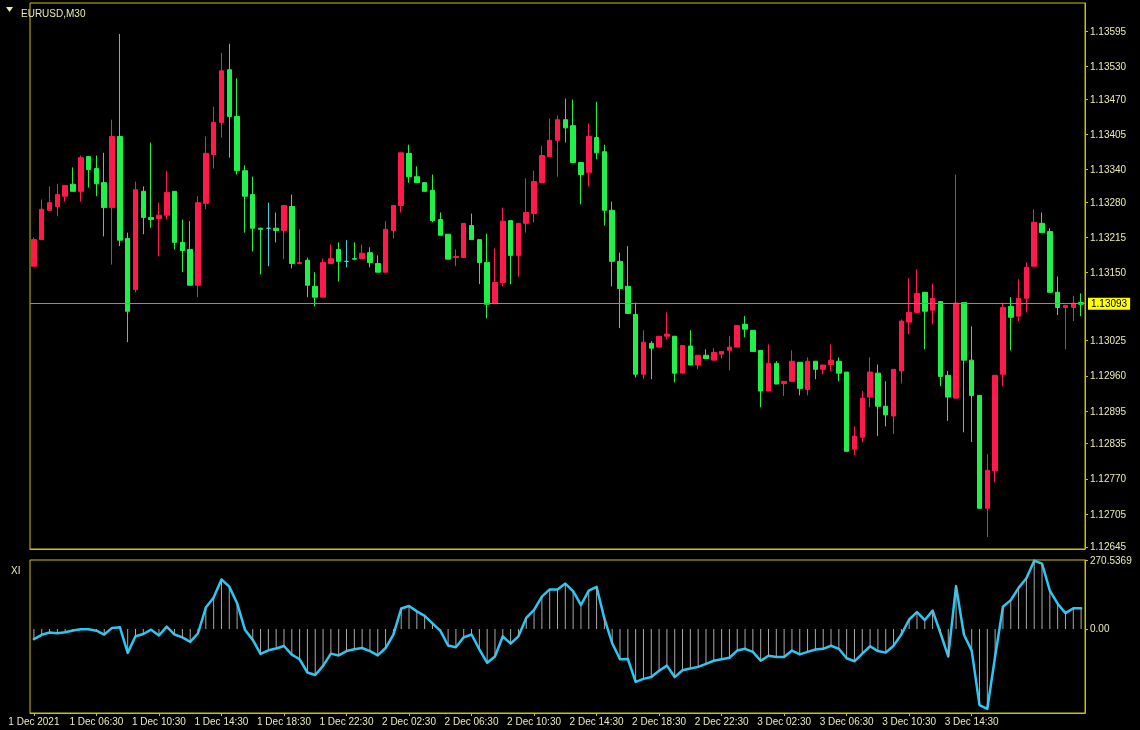  I want to click on x-tick-label: 2 Dec 22:30, so click(722, 721).